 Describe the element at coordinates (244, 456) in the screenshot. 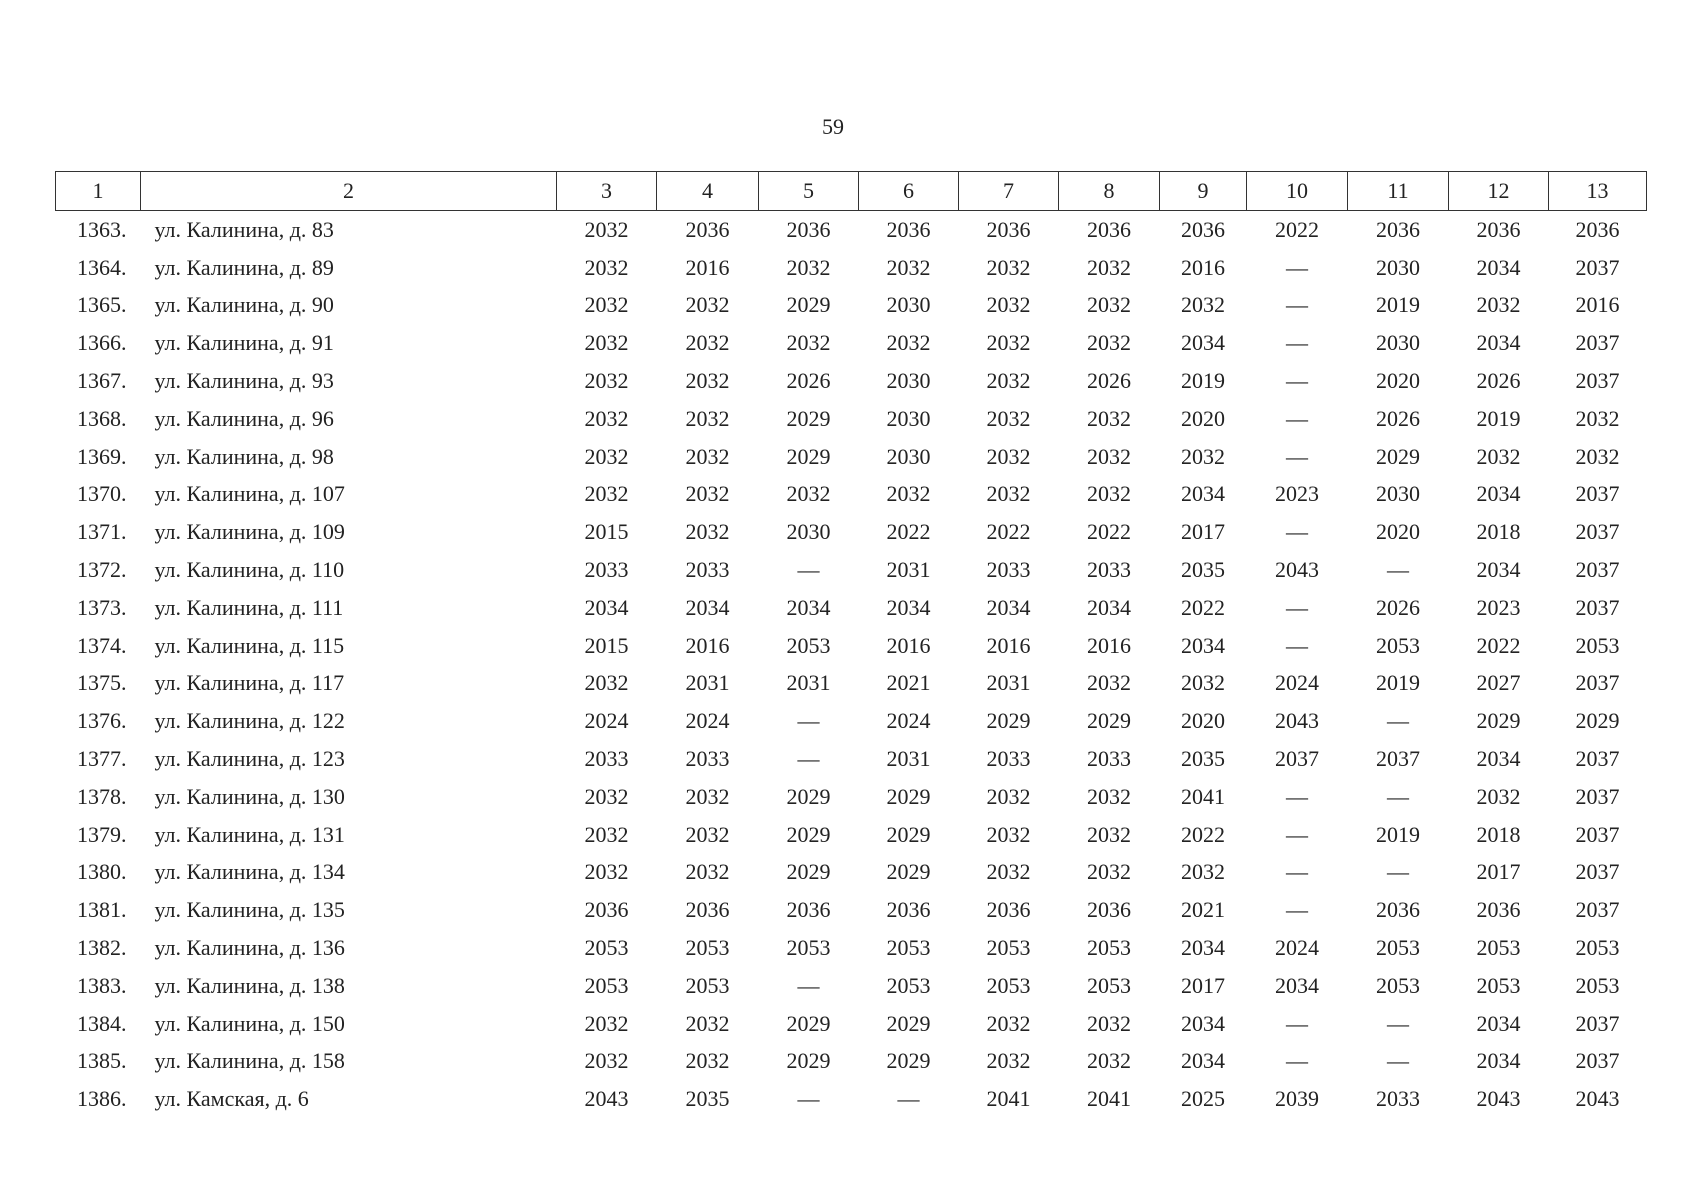

I see `address: ул. Калинина, д. 98` at that location.